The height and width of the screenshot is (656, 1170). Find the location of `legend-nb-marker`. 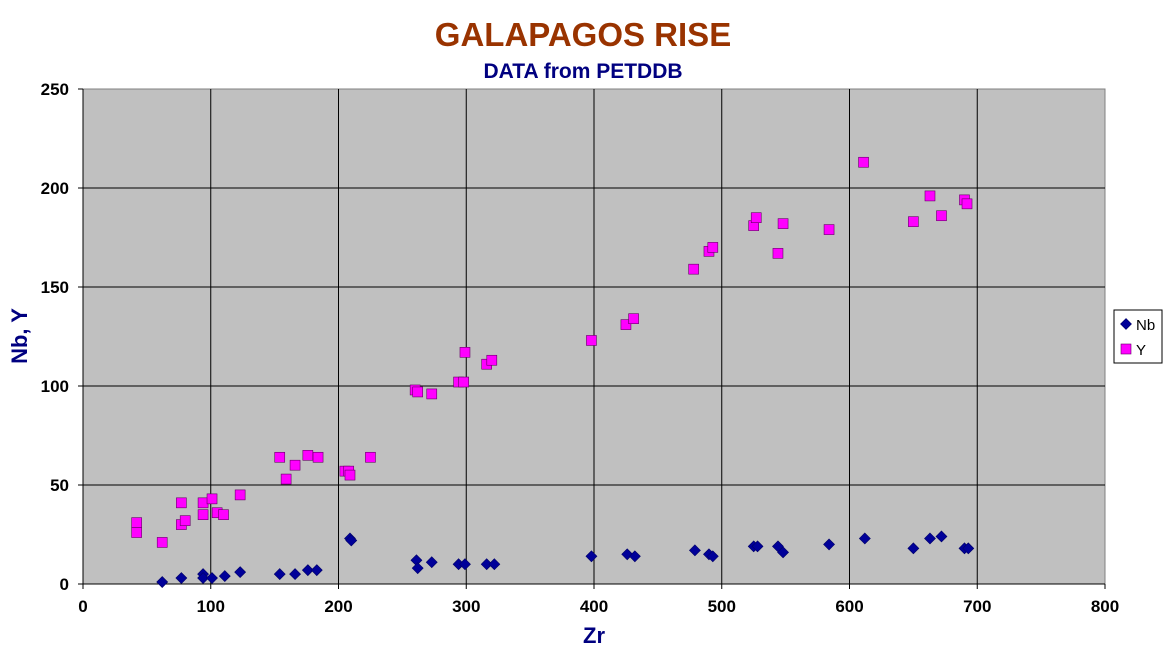

legend-nb-marker is located at coordinates (1126, 324).